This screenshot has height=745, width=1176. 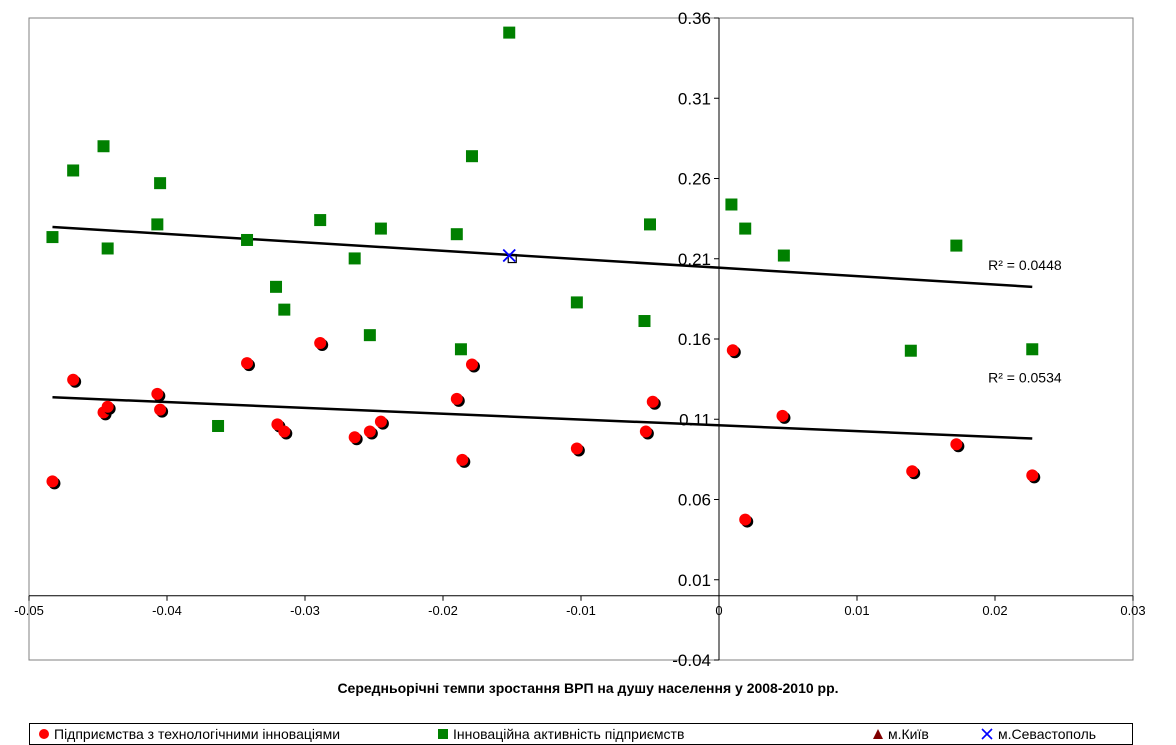 What do you see at coordinates (994, 610) in the screenshot?
I see `x-tick-label: 0.02` at bounding box center [994, 610].